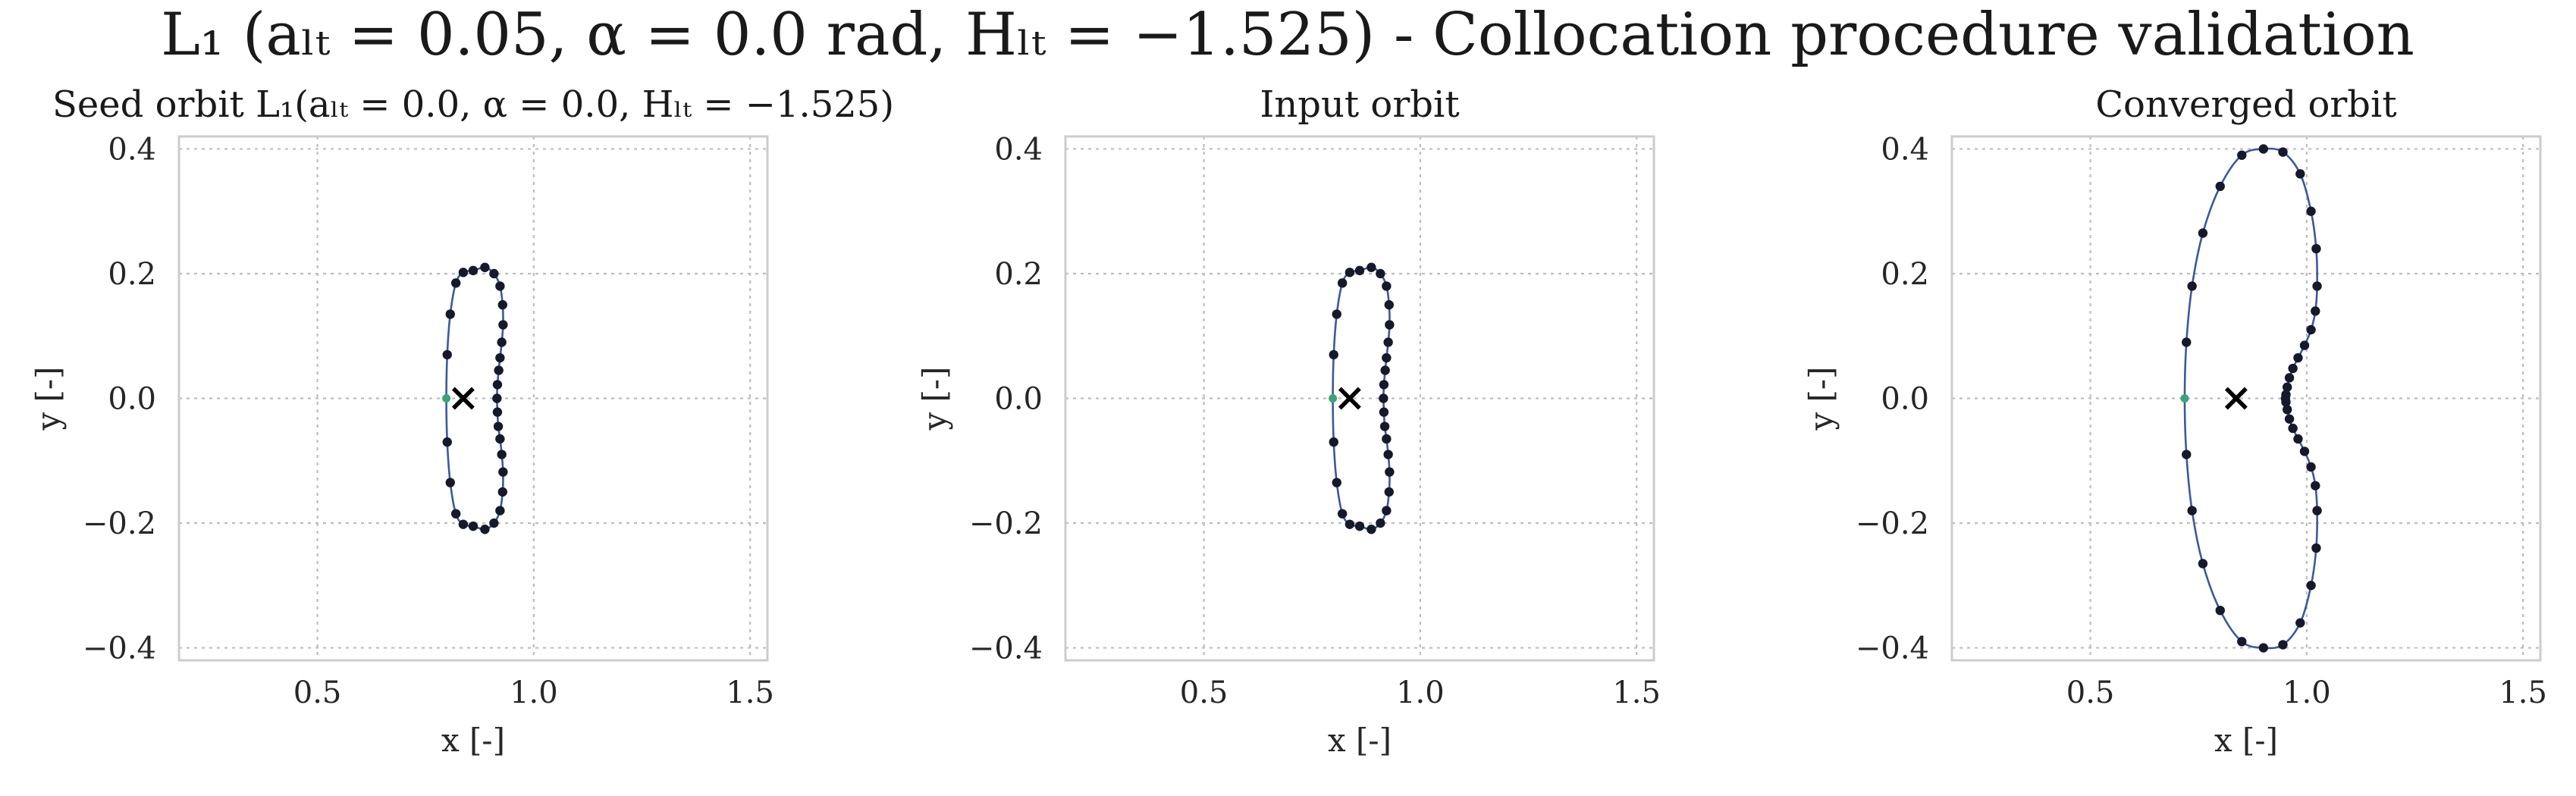 Image resolution: width=2576 pixels, height=796 pixels. What do you see at coordinates (1636, 692) in the screenshot?
I see `x-tick-label: 1.5` at bounding box center [1636, 692].